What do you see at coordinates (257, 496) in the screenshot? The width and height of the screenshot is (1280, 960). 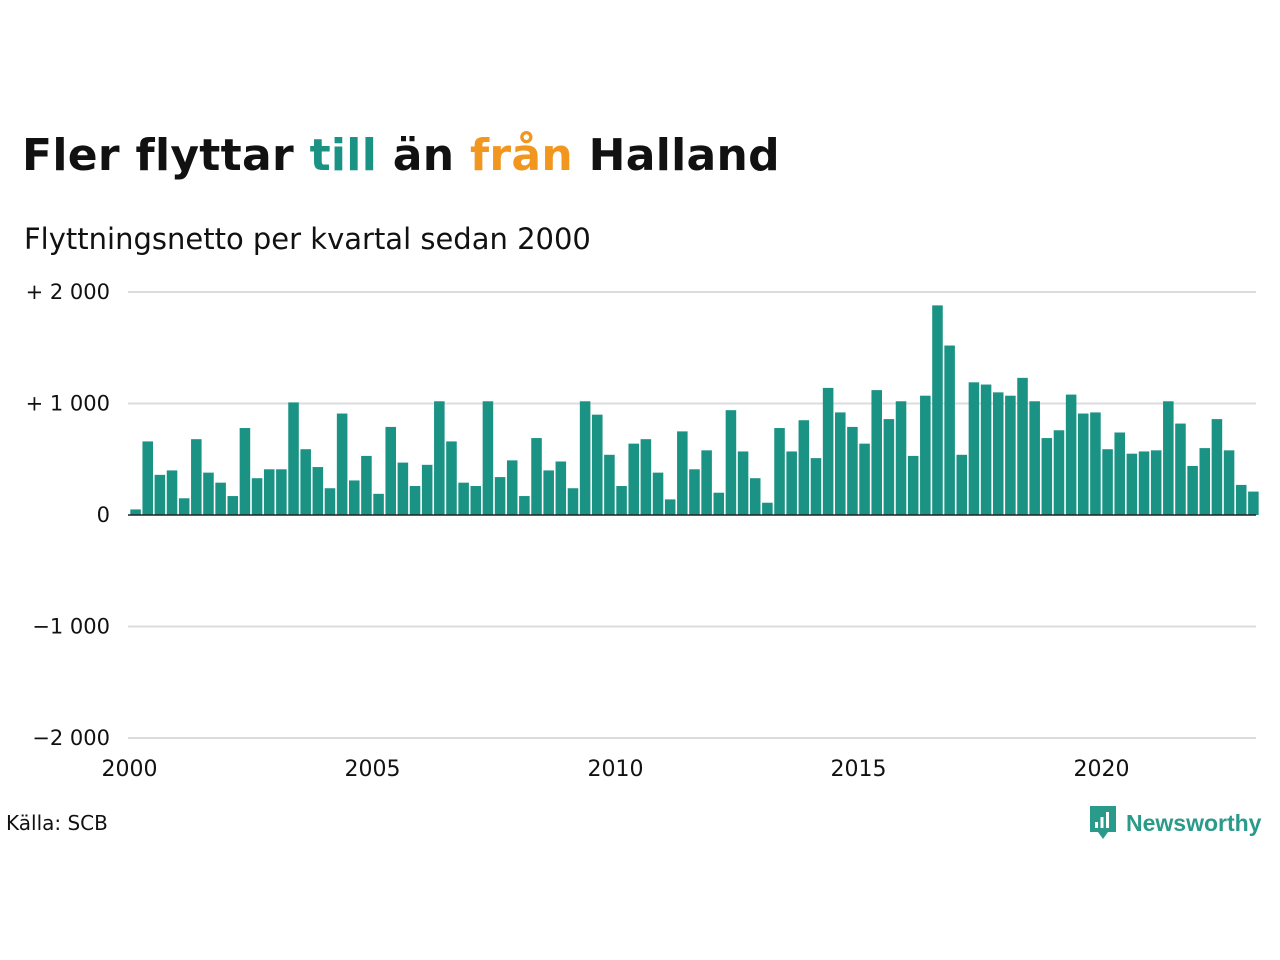 I see `bar-2002q3` at bounding box center [257, 496].